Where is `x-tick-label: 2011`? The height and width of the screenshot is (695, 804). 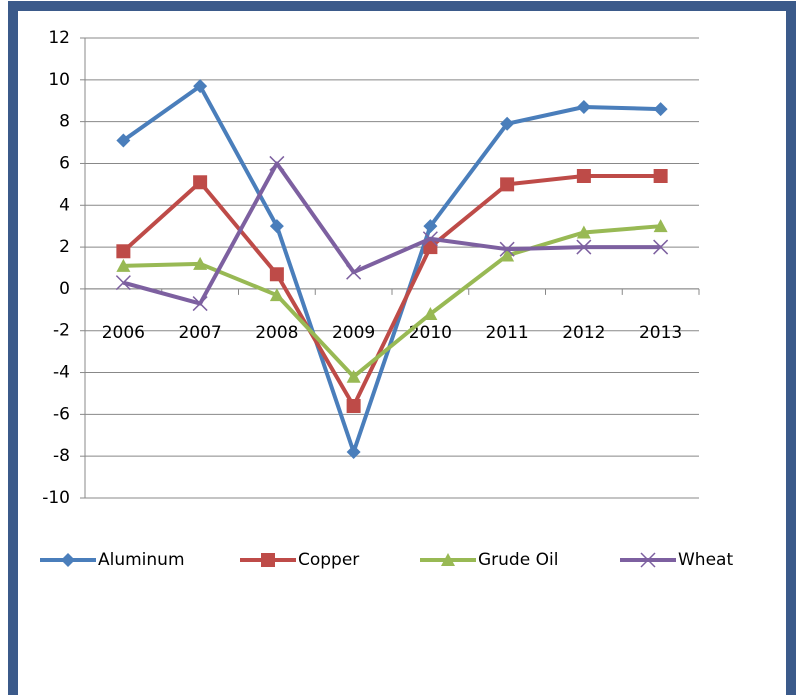
x-tick-label: 2011 is located at coordinates (506, 333).